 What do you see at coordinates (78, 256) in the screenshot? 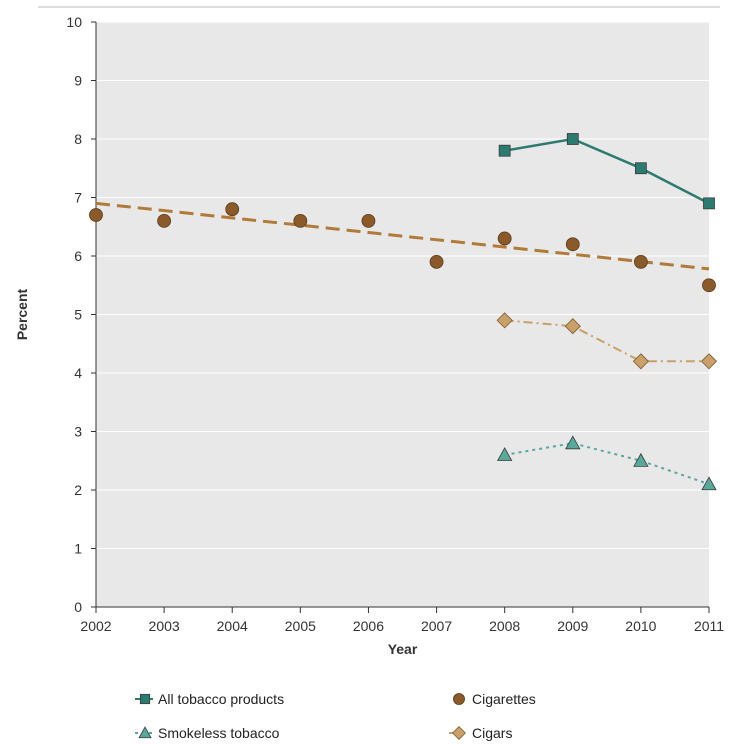
I see `y-tick-label-6: 6` at bounding box center [78, 256].